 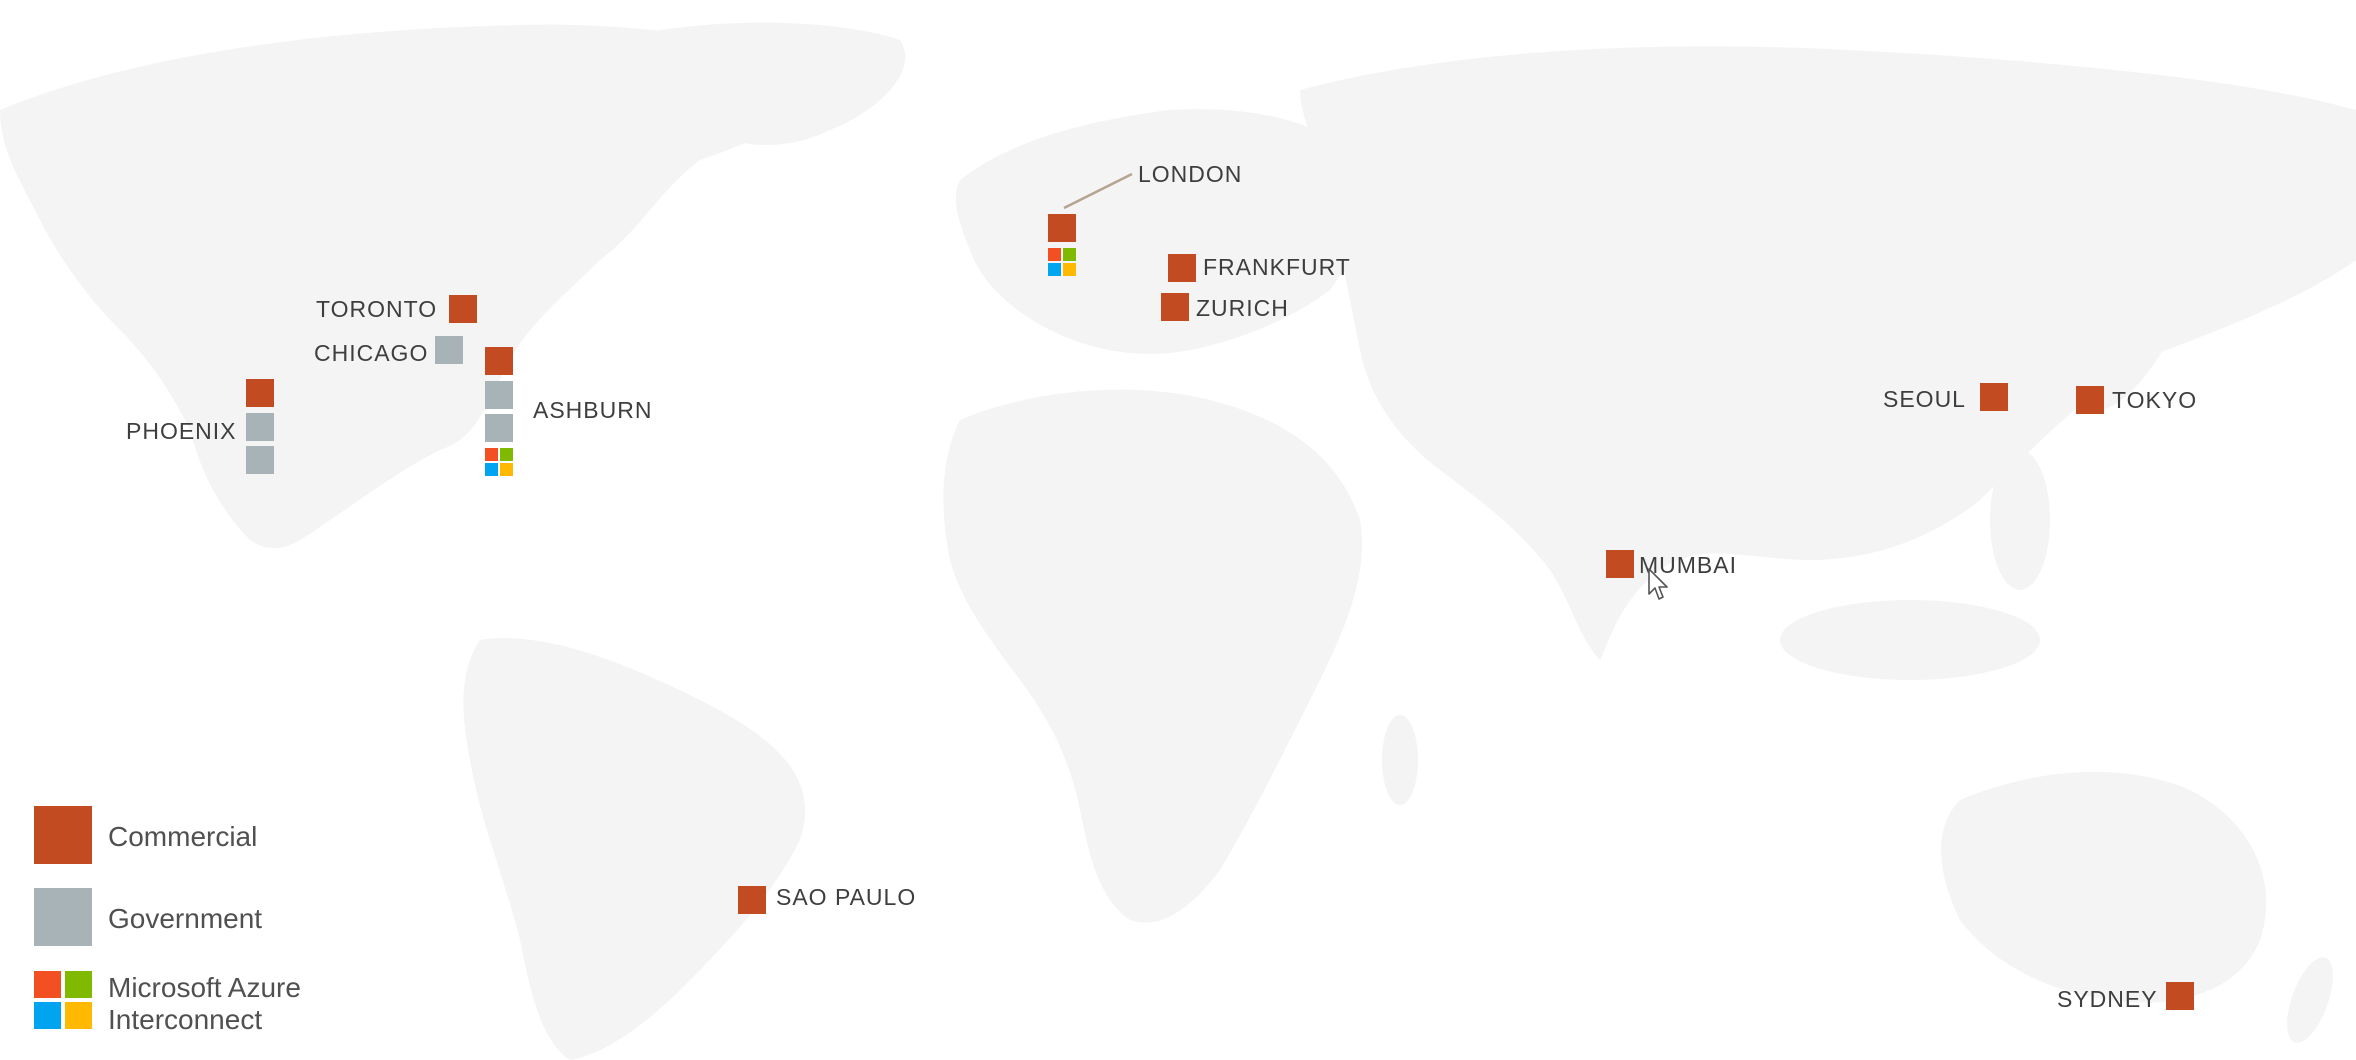 What do you see at coordinates (63, 917) in the screenshot?
I see `legend-government-swatch` at bounding box center [63, 917].